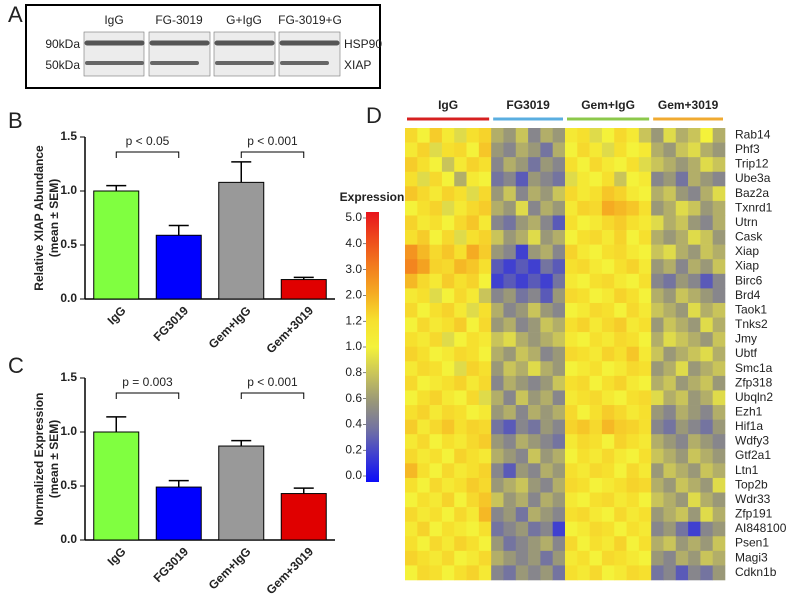 Image resolution: width=789 pixels, height=605 pixels. What do you see at coordinates (68, 539) in the screenshot?
I see `y-tick-label: 0.0` at bounding box center [68, 539].